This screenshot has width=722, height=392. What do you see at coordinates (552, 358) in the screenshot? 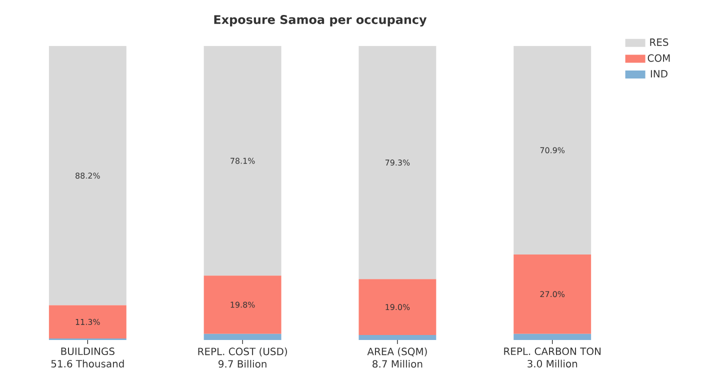
I see `x-tick-label: REPL. CARBON TON 3.0 Million` at bounding box center [552, 358].